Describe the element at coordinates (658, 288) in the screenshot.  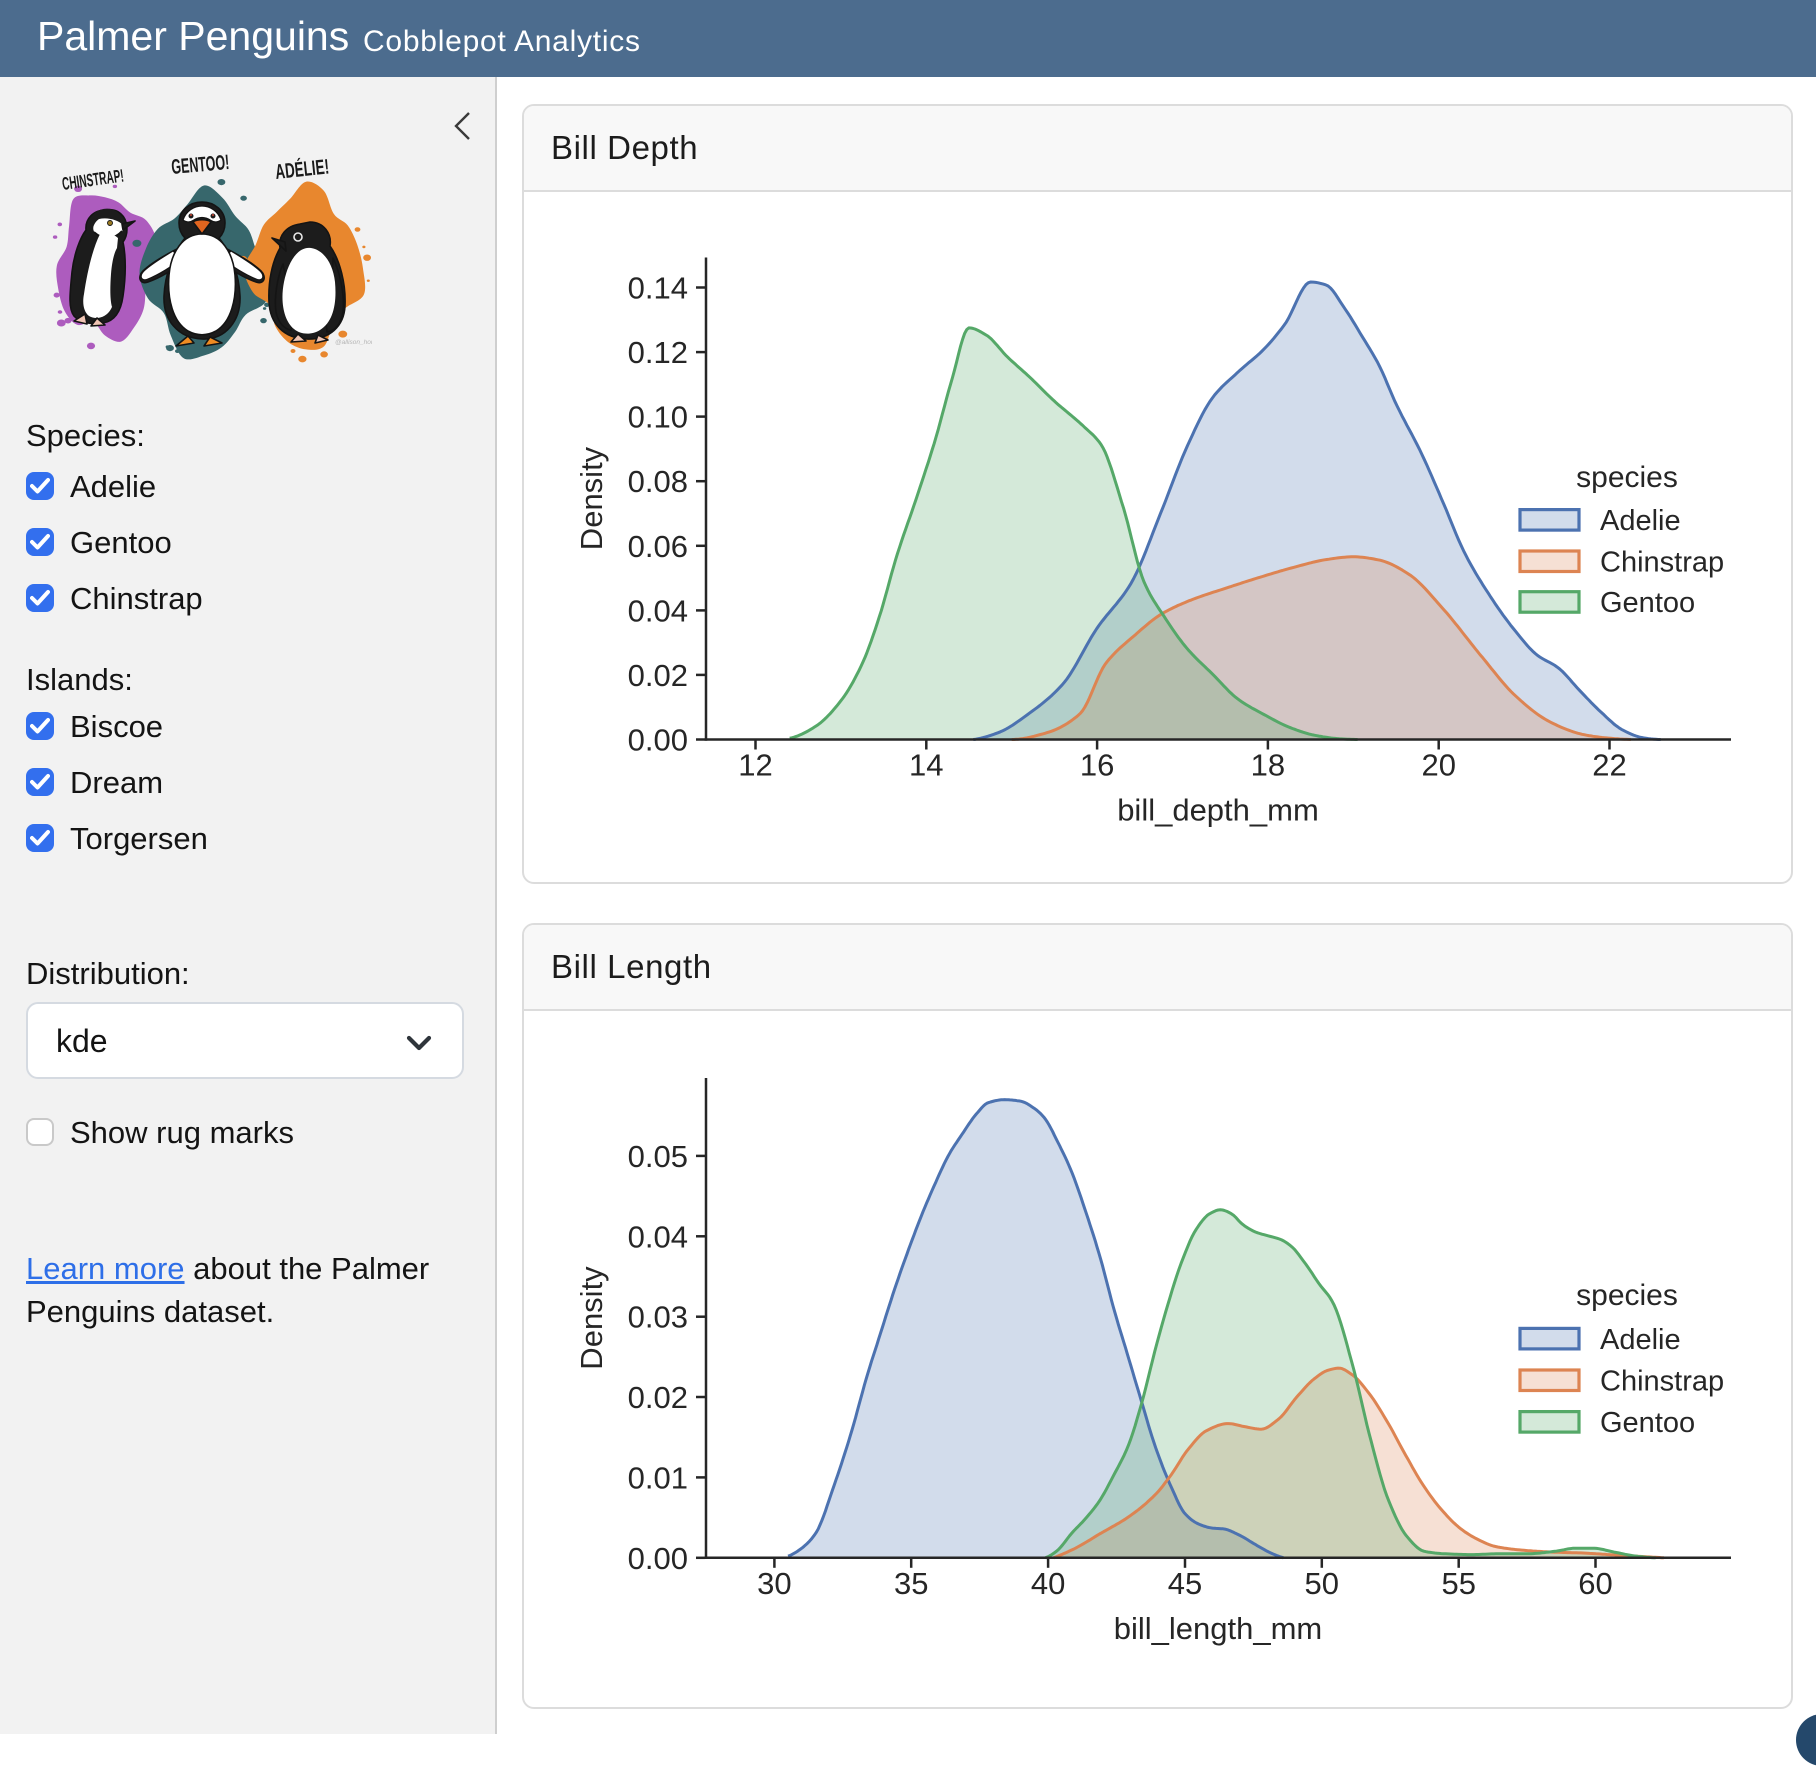
I see `svg-text: 0.14` at that location.